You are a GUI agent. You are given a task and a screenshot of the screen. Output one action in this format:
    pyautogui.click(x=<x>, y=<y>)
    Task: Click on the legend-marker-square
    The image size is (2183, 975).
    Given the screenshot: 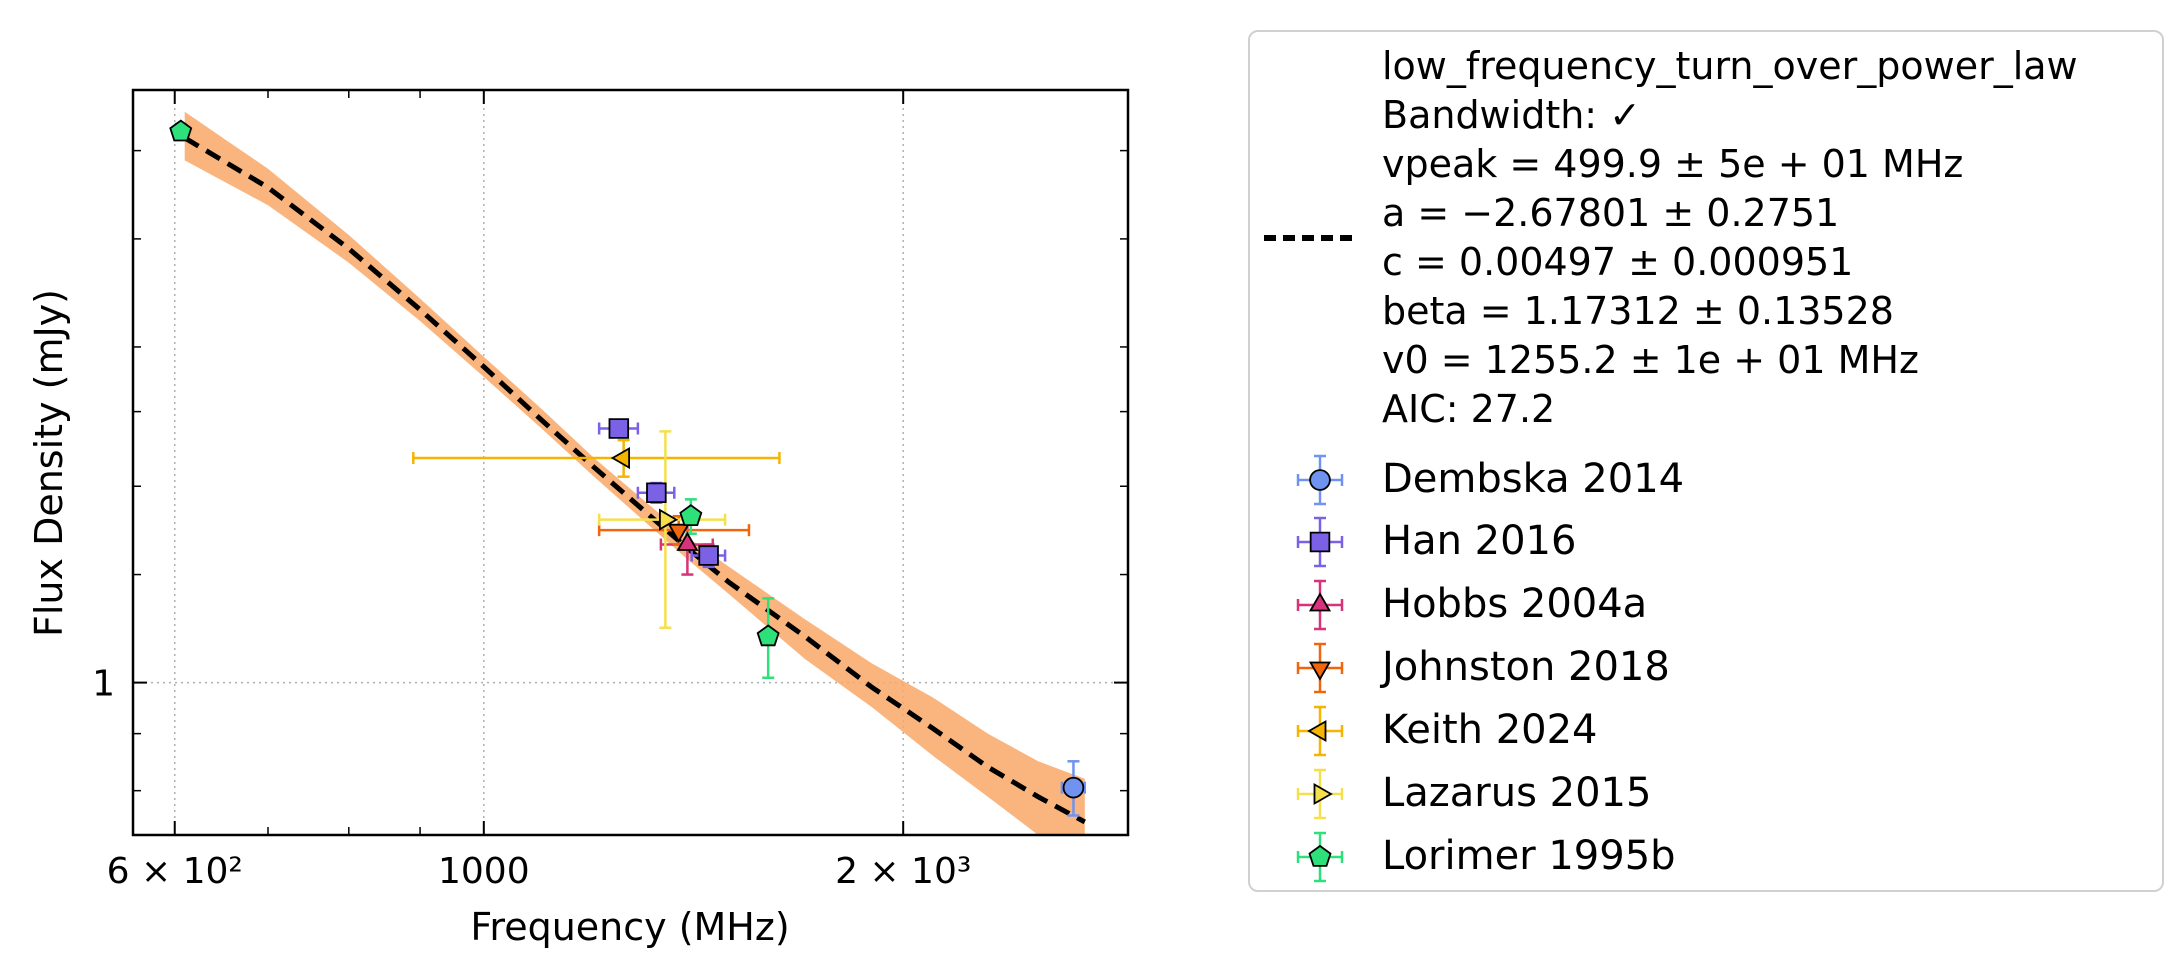 What is the action you would take?
    pyautogui.click(x=1320, y=542)
    